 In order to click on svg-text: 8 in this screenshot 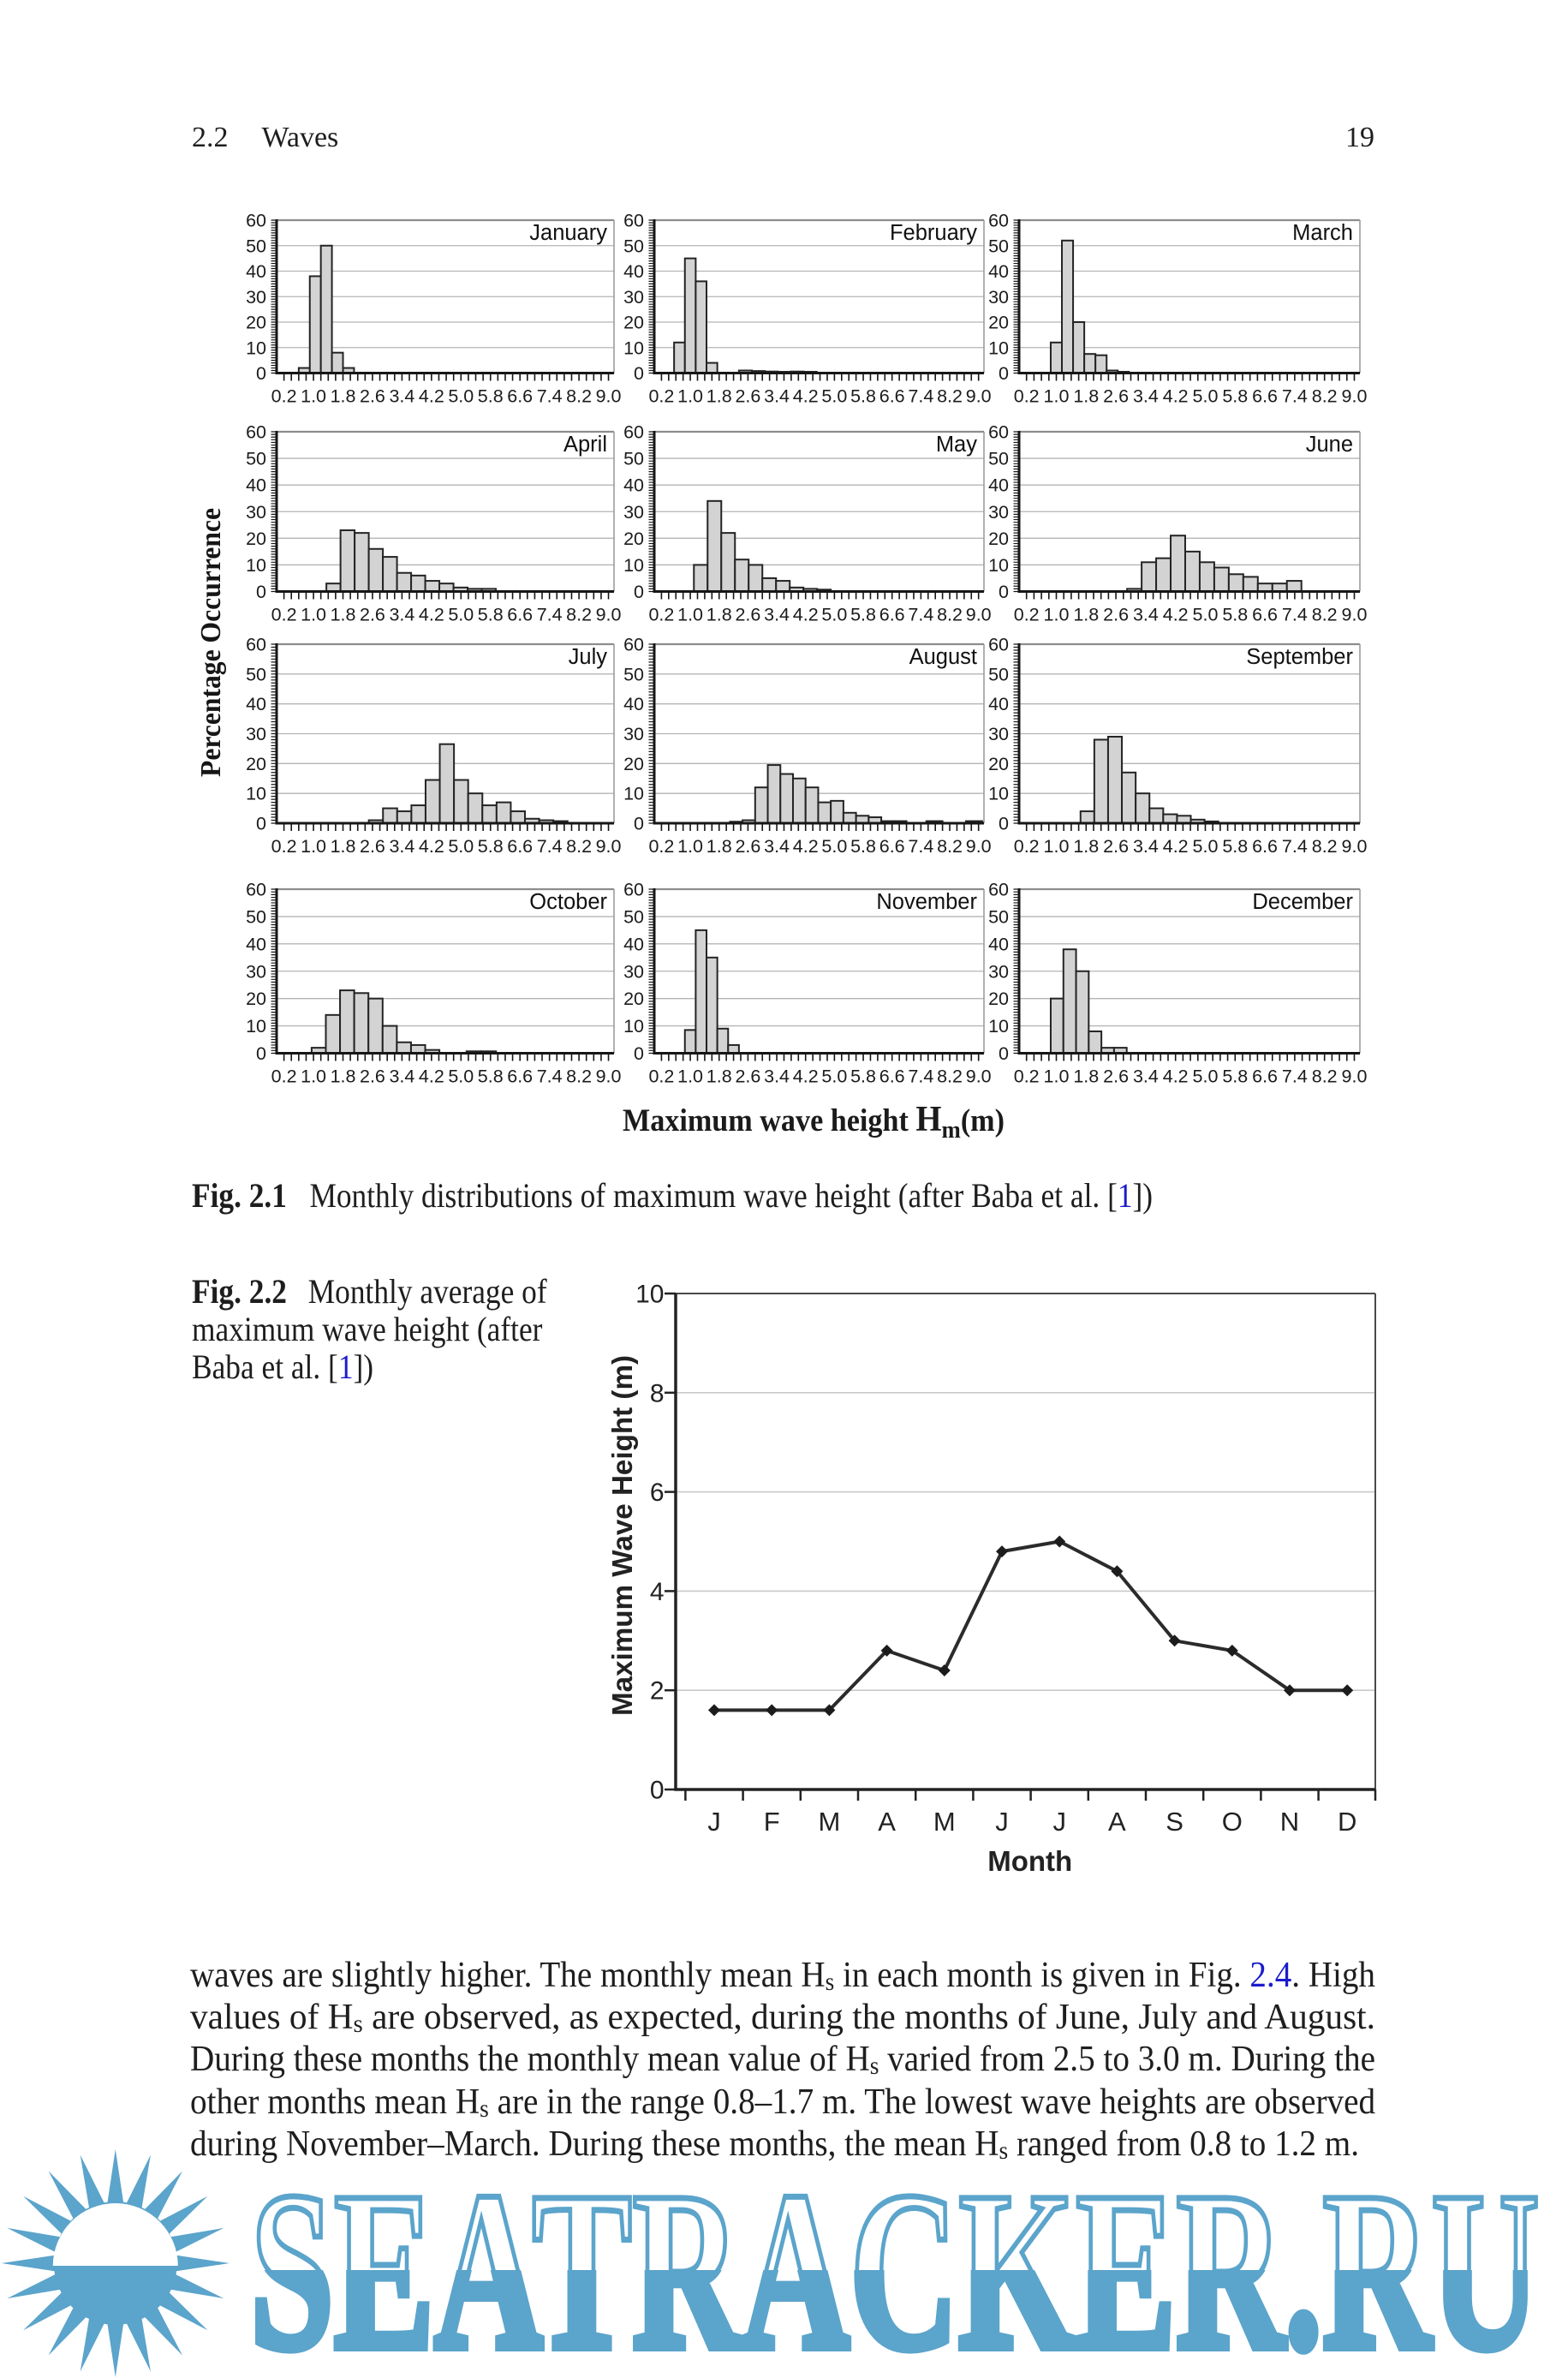, I will do `click(657, 1393)`.